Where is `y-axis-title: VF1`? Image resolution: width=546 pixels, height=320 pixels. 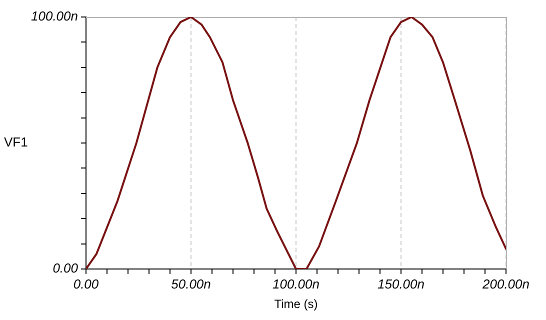
y-axis-title: VF1 is located at coordinates (16, 142).